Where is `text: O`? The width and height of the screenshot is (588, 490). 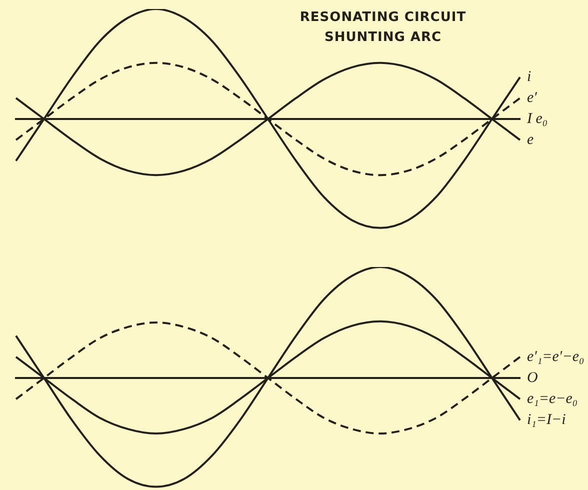 text: O is located at coordinates (532, 378).